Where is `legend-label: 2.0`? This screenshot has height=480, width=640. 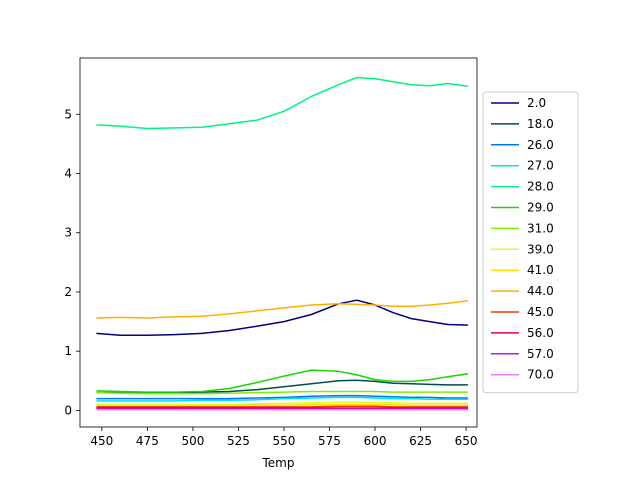
legend-label: 2.0 is located at coordinates (536, 103).